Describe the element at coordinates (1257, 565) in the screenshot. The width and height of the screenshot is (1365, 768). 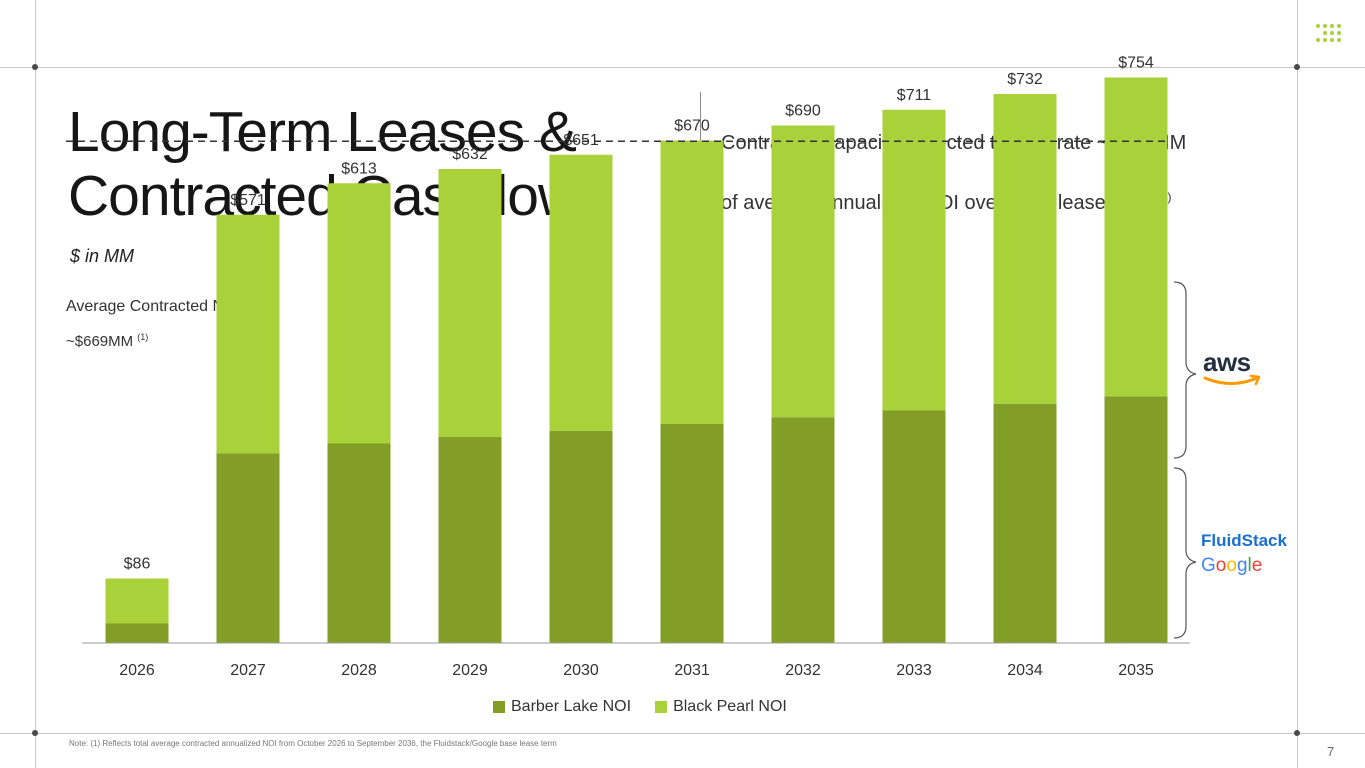
I see `google-letter: e` at that location.